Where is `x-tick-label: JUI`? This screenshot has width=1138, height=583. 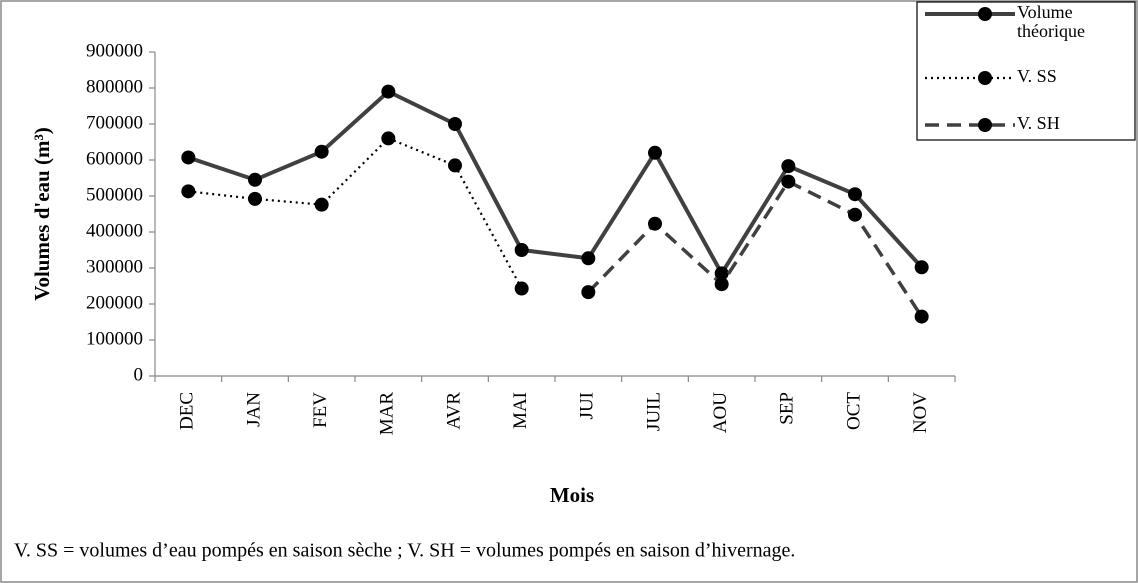
x-tick-label: JUI is located at coordinates (587, 405).